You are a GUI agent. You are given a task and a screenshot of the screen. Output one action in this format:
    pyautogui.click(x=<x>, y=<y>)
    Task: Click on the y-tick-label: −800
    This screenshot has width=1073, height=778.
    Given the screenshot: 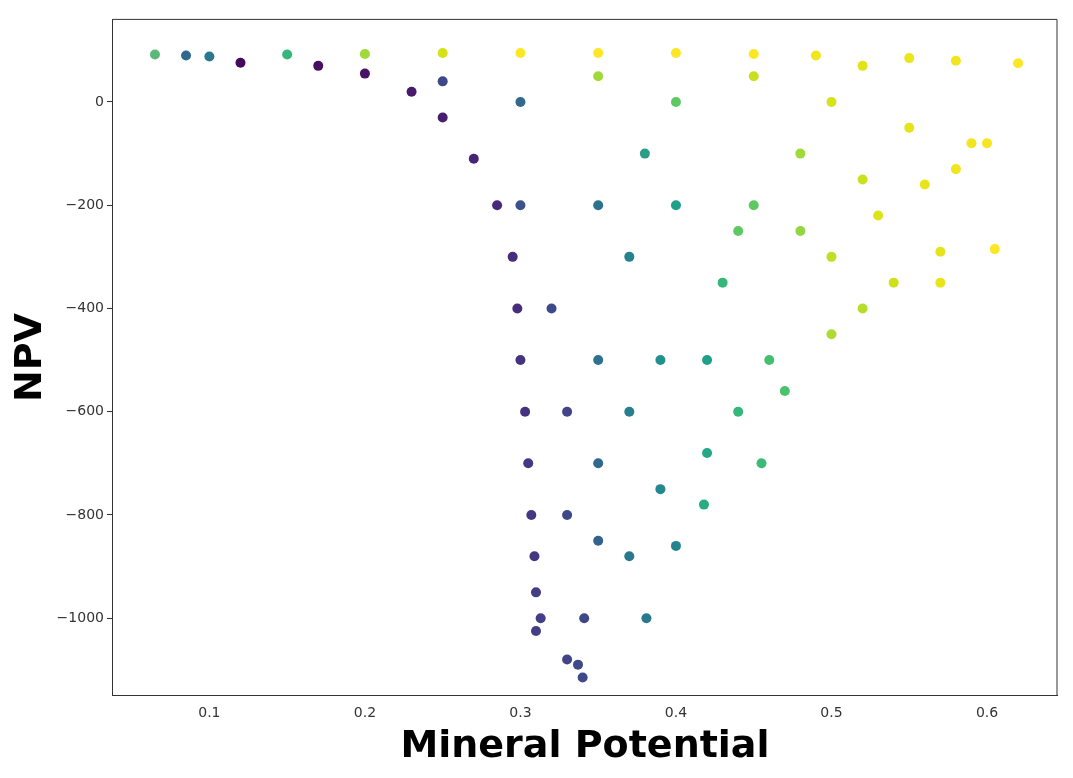 What is the action you would take?
    pyautogui.click(x=84, y=513)
    